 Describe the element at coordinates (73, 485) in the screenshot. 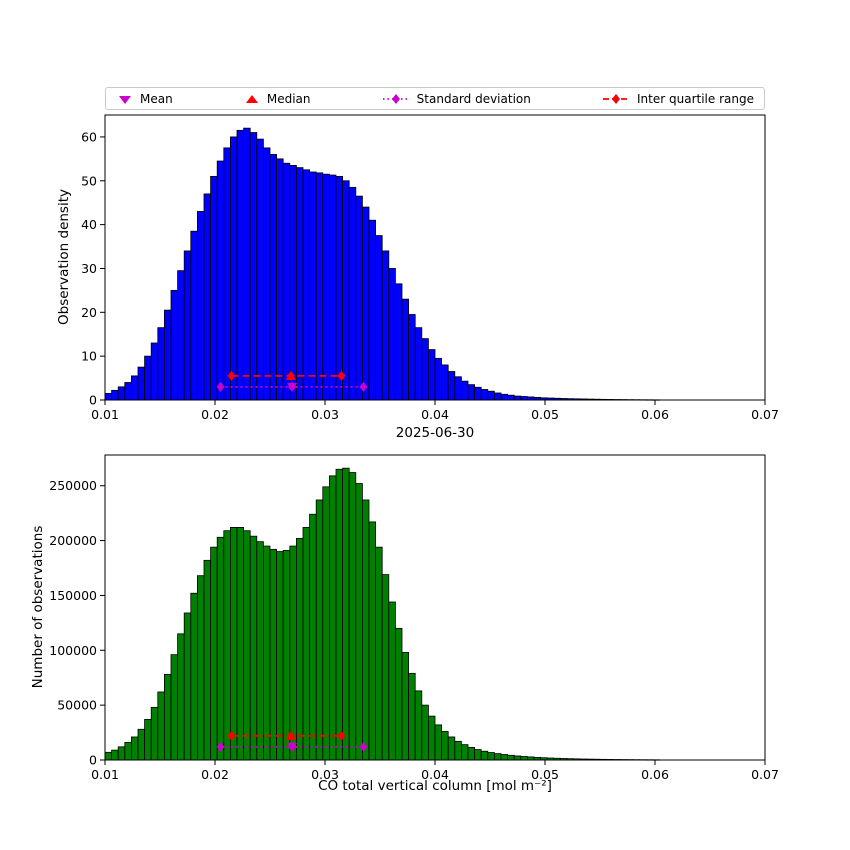

I see `svg-text: 250000` at that location.